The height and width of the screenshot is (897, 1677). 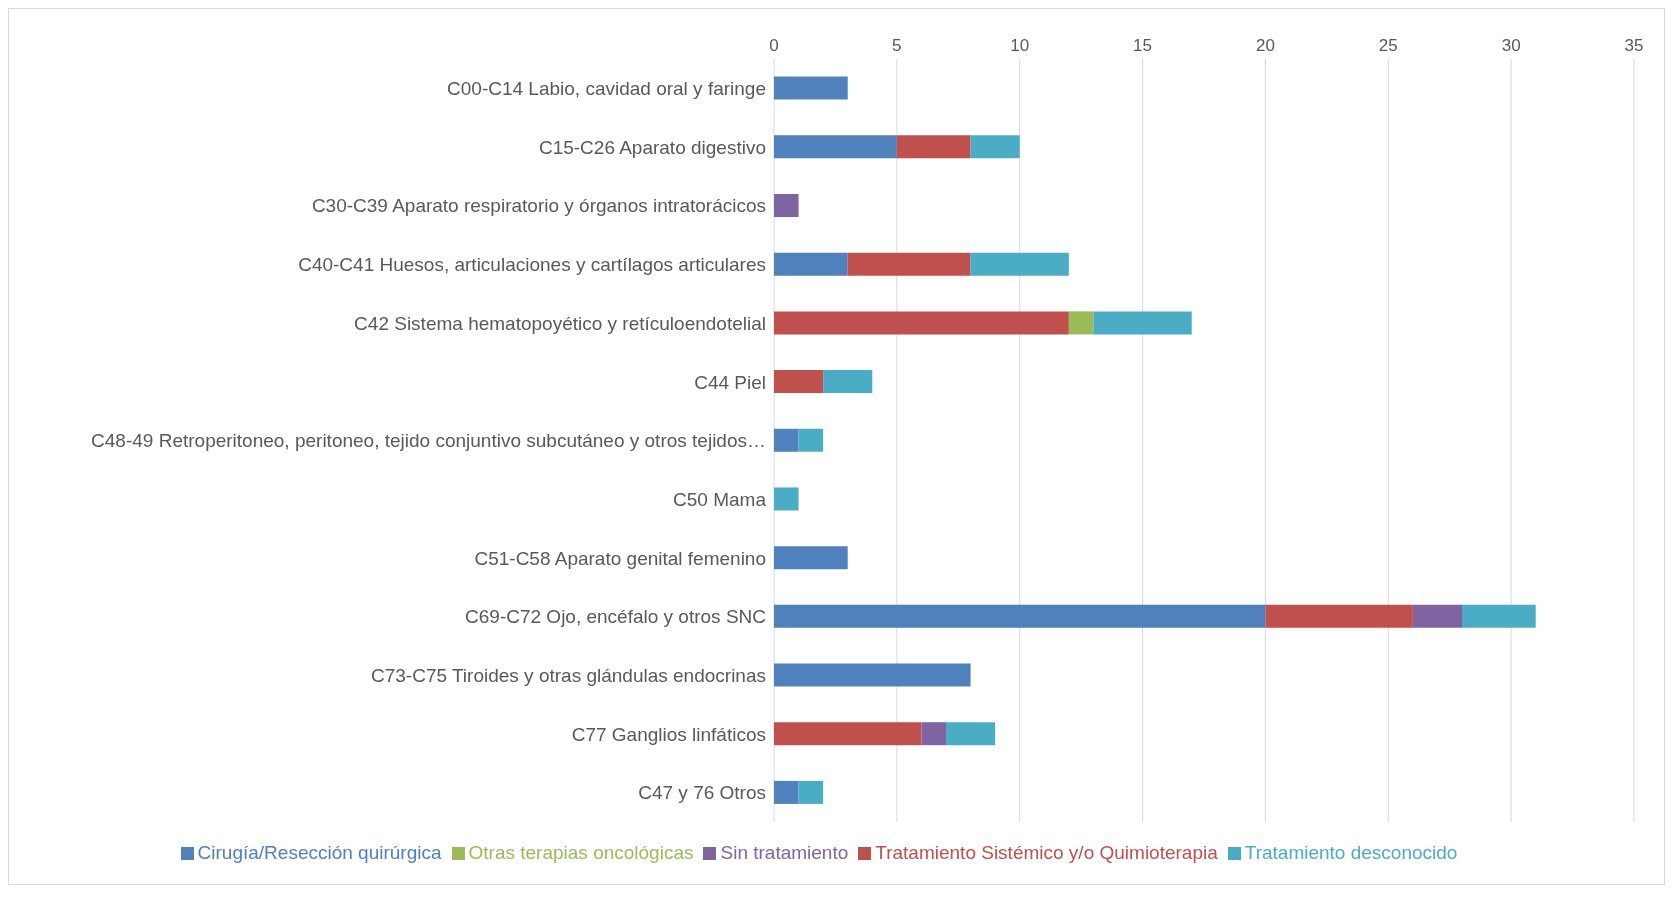 What do you see at coordinates (1020, 45) in the screenshot?
I see `x-tick-label: 10` at bounding box center [1020, 45].